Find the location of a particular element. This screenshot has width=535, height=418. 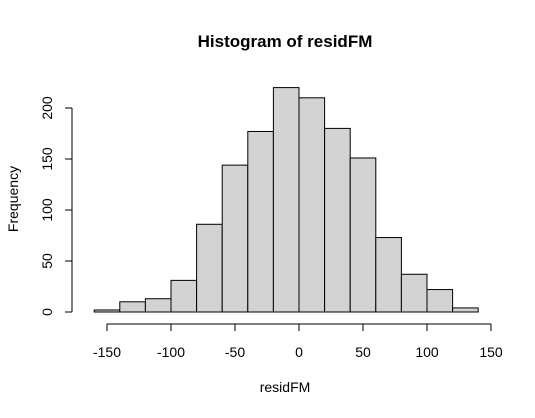

y-axis: 0 50 100 150 200 is located at coordinates (56, 206).